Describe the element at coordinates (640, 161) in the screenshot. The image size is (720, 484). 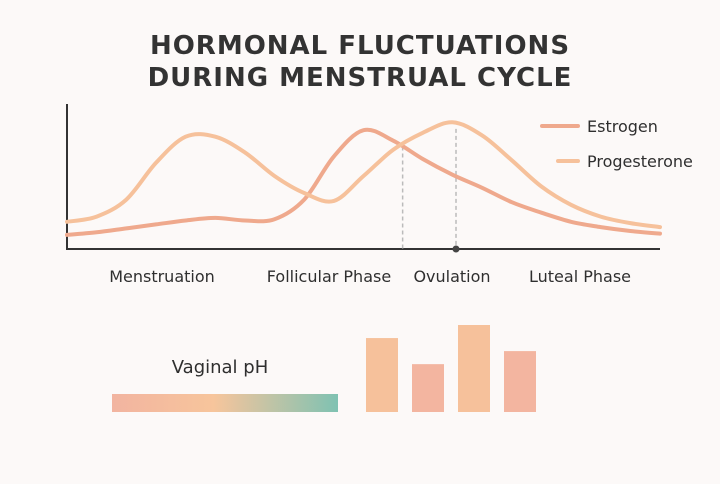
I see `legend-label-progesterone: Progesterone` at that location.